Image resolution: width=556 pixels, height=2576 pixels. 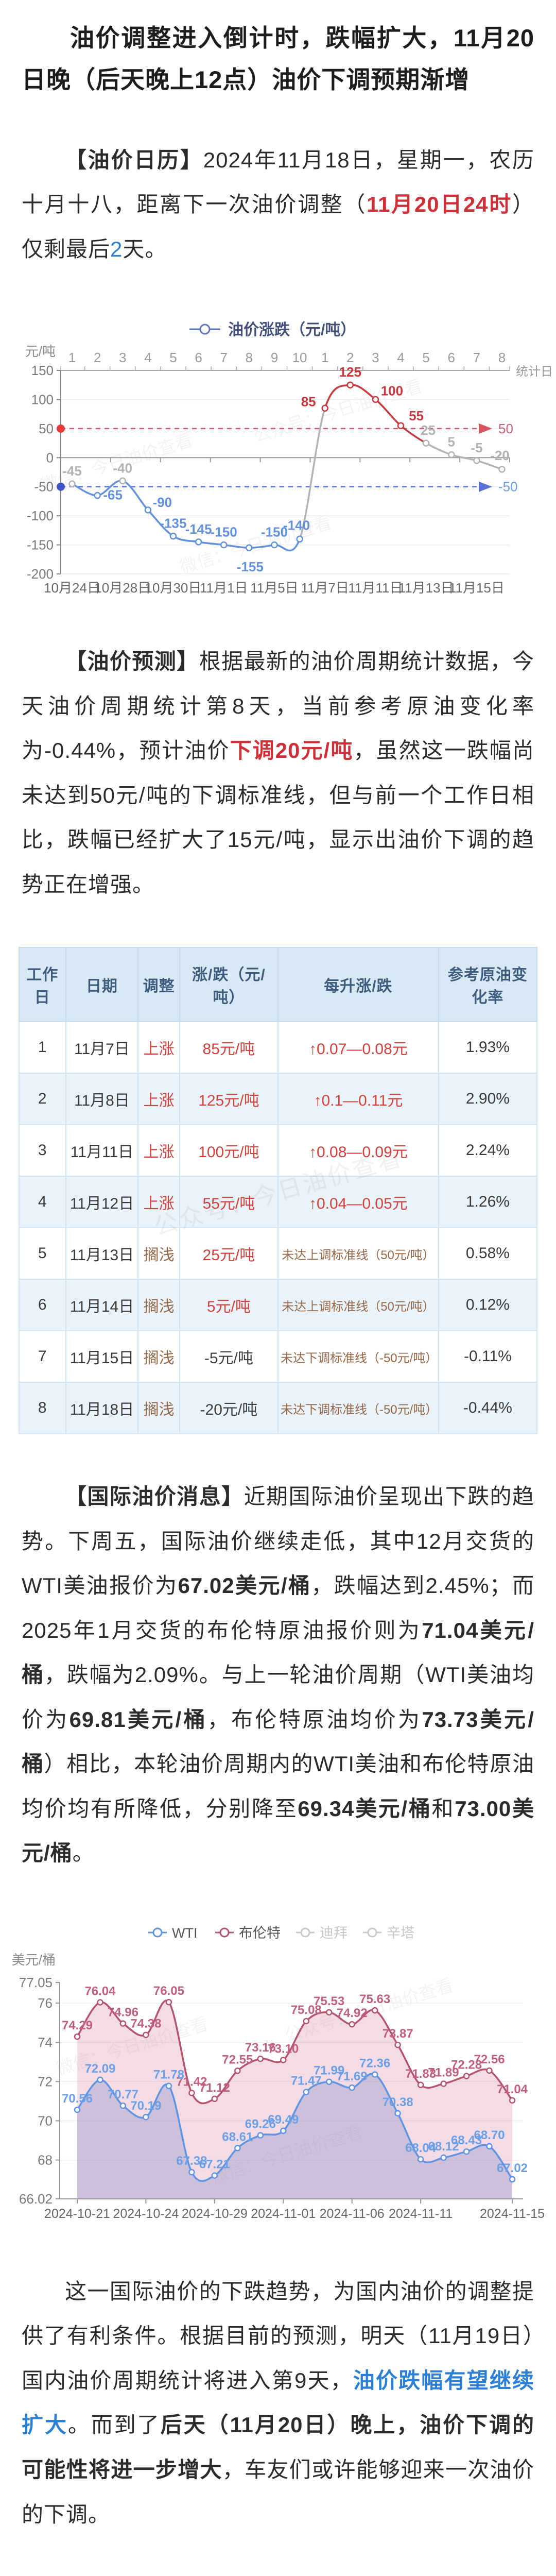 What do you see at coordinates (505, 428) in the screenshot?
I see `threshold-label: 50` at bounding box center [505, 428].